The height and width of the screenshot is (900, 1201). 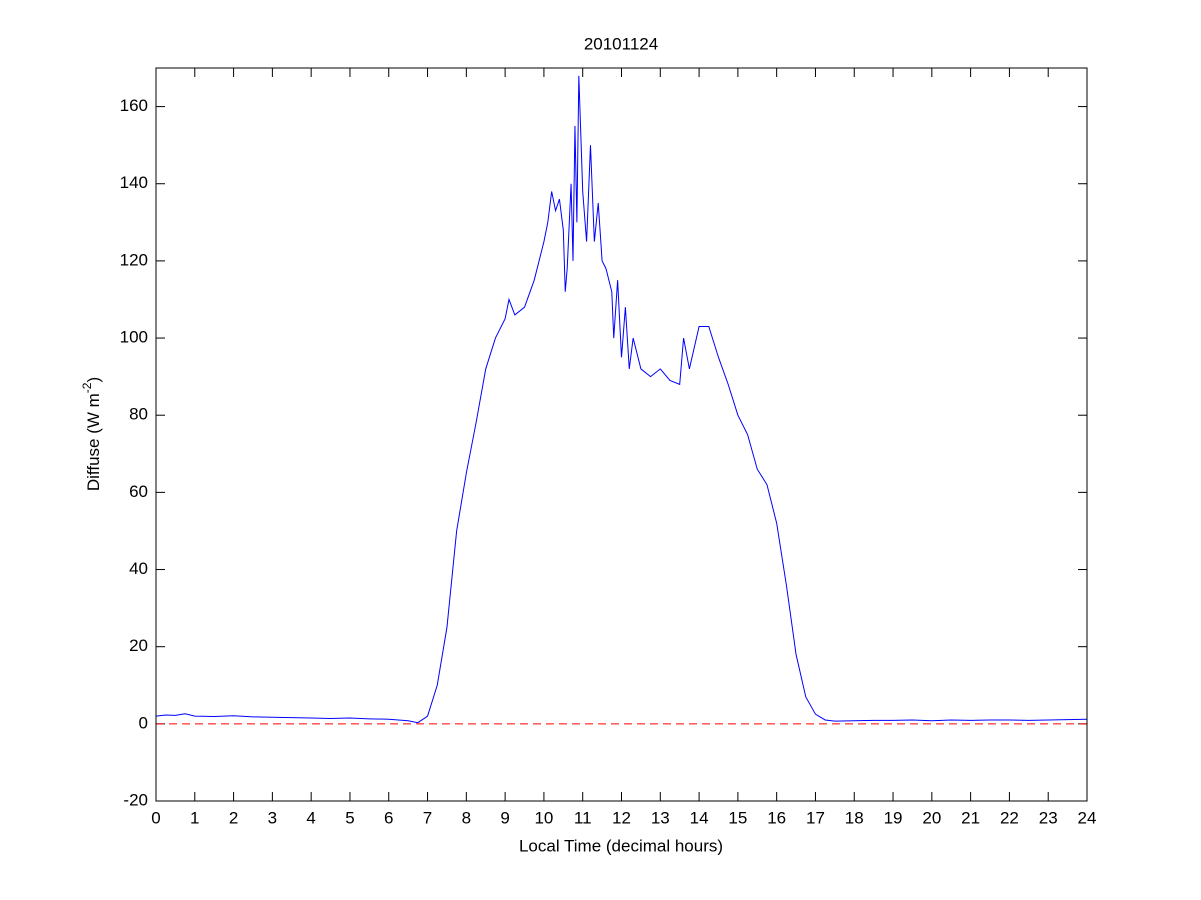 What do you see at coordinates (134, 182) in the screenshot?
I see `y-tick-label: 140` at bounding box center [134, 182].